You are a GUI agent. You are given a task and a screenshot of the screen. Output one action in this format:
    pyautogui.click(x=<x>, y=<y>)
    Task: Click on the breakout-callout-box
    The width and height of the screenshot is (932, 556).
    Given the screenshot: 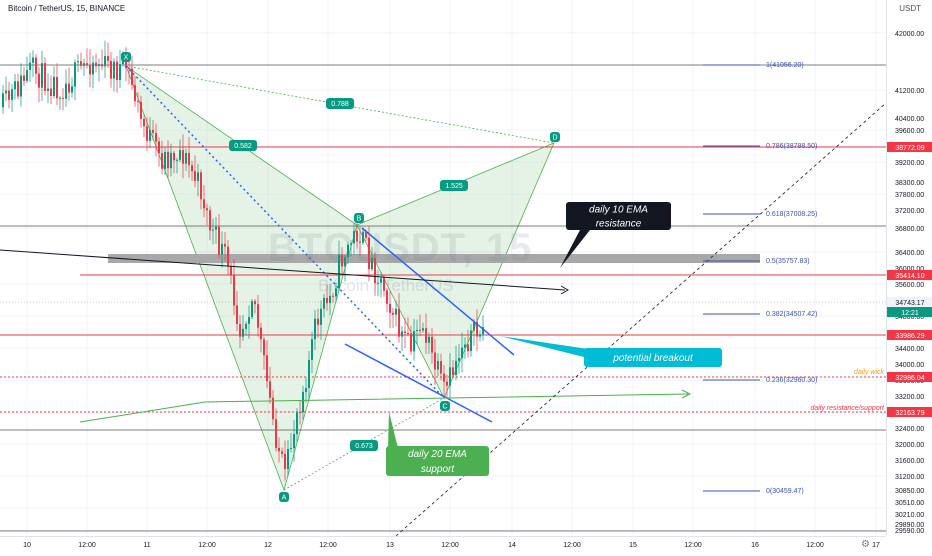 What is the action you would take?
    pyautogui.click(x=653, y=357)
    